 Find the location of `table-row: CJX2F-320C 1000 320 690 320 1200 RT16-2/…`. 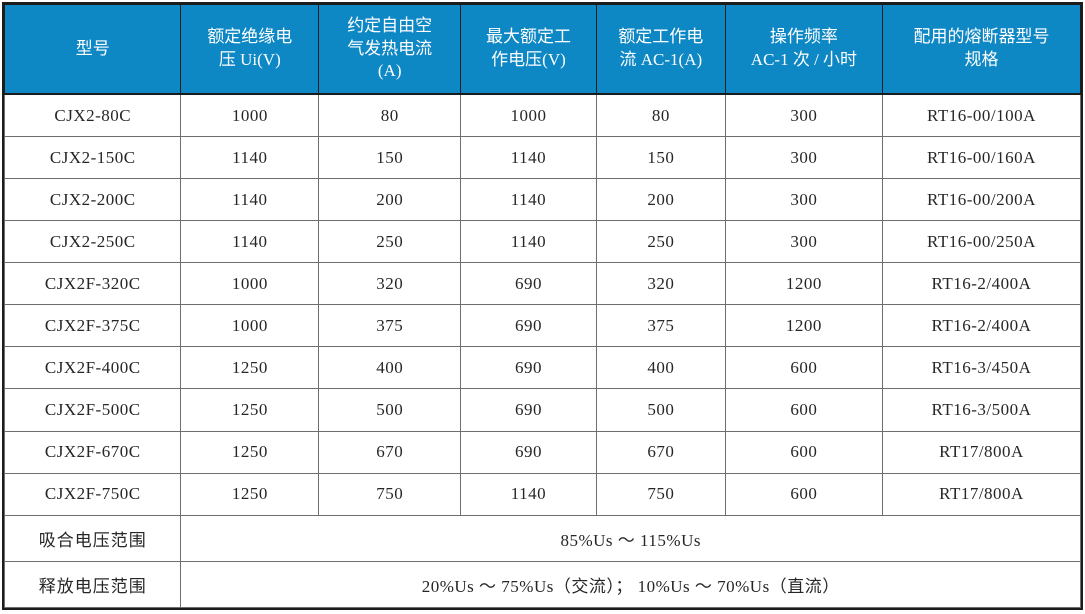

table-row: CJX2F-320C 1000 320 690 320 1200 RT16-2/… is located at coordinates (542, 284).